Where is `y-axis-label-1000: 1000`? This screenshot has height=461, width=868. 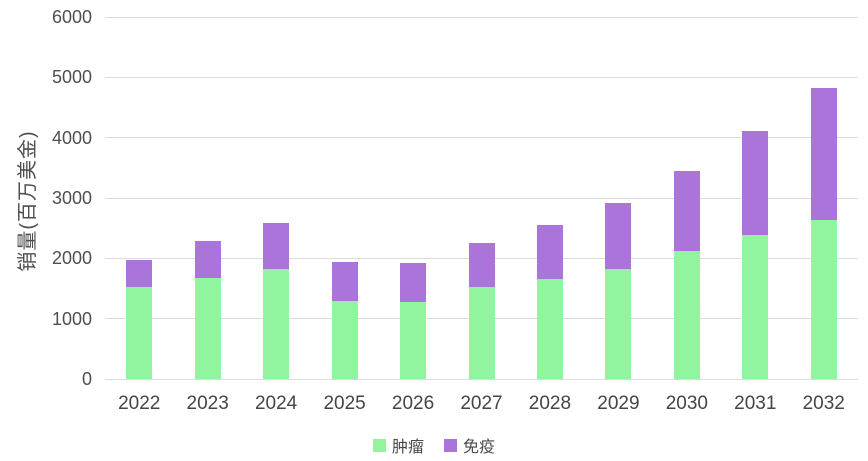
y-axis-label-1000: 1000 is located at coordinates (71, 318).